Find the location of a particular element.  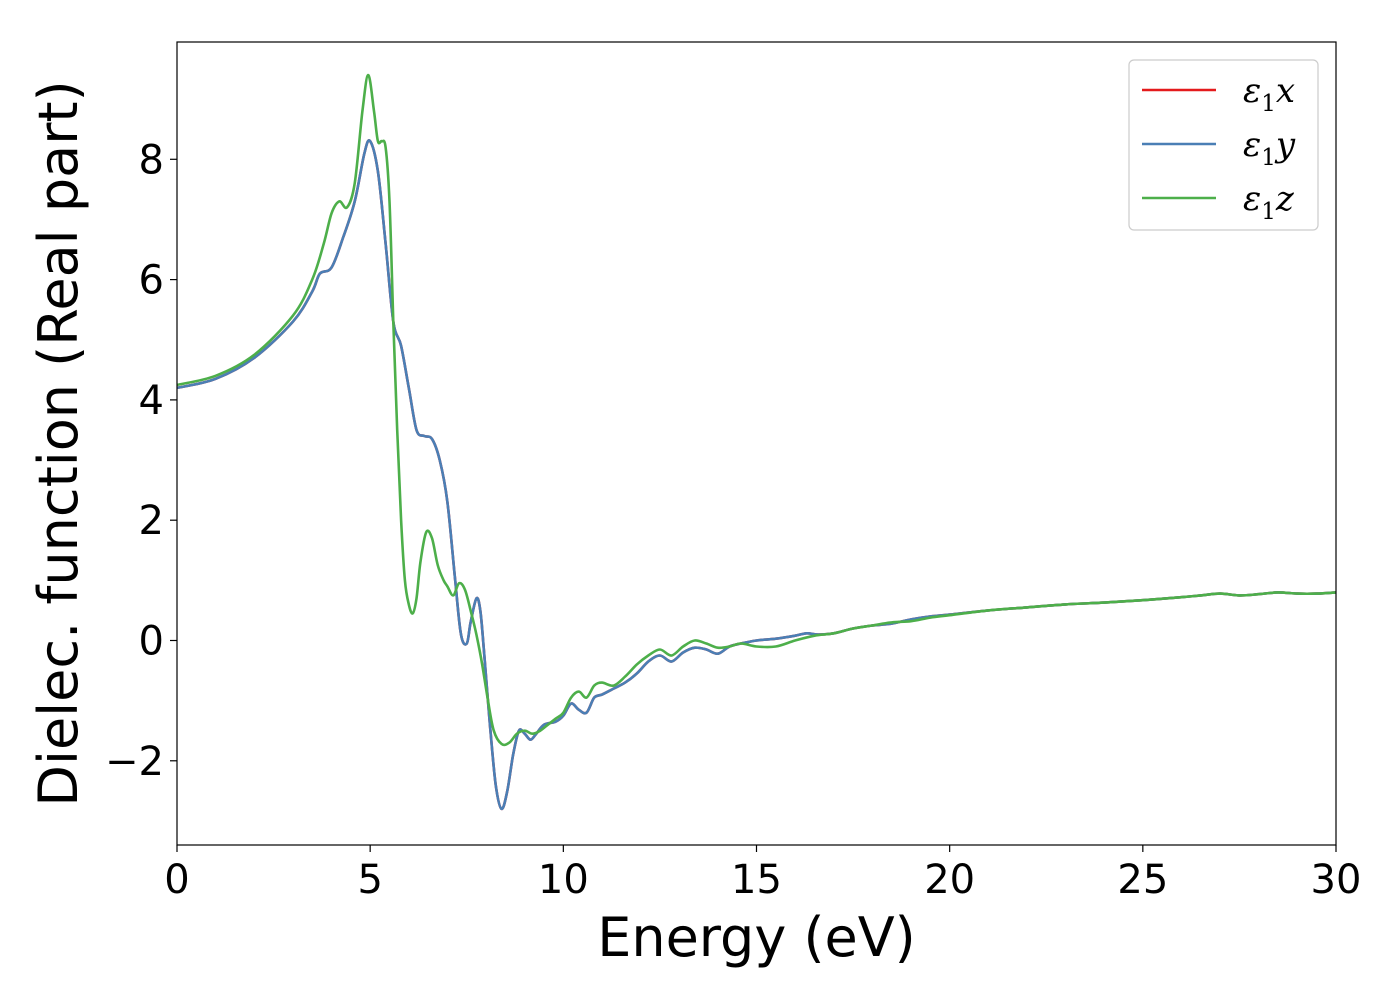

x-tick-label: 0 is located at coordinates (176, 880).